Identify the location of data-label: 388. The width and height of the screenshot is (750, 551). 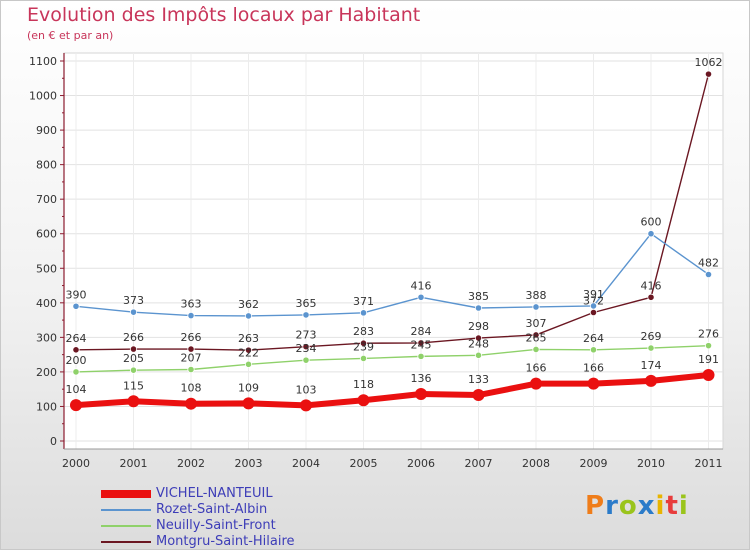
(536, 295).